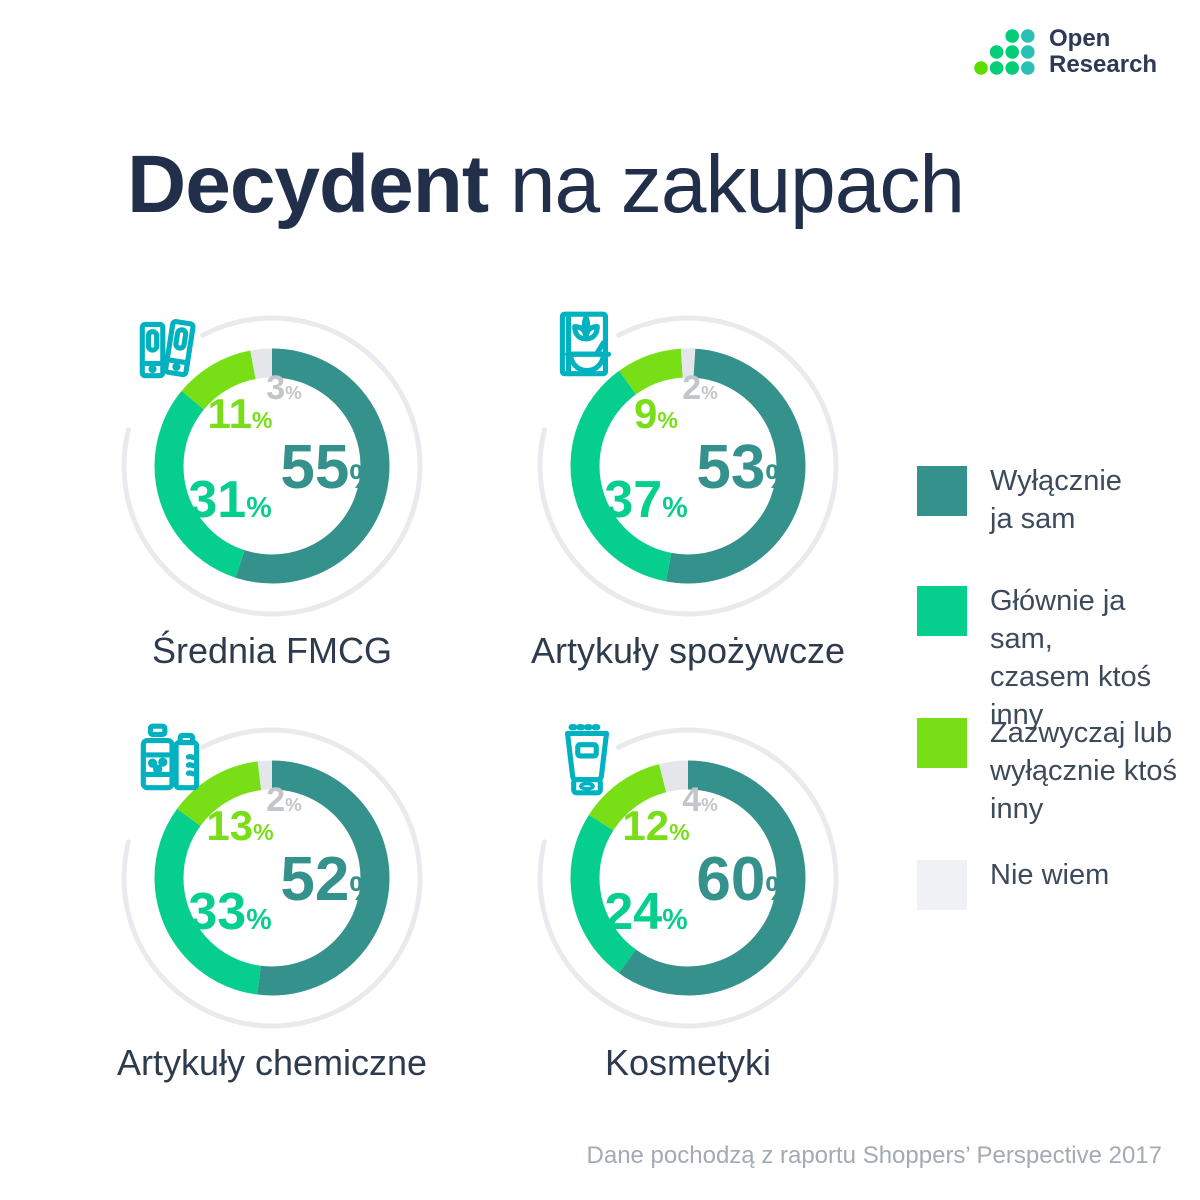 This screenshot has height=1200, width=1200. I want to click on percent-label: 12%, so click(656, 825).